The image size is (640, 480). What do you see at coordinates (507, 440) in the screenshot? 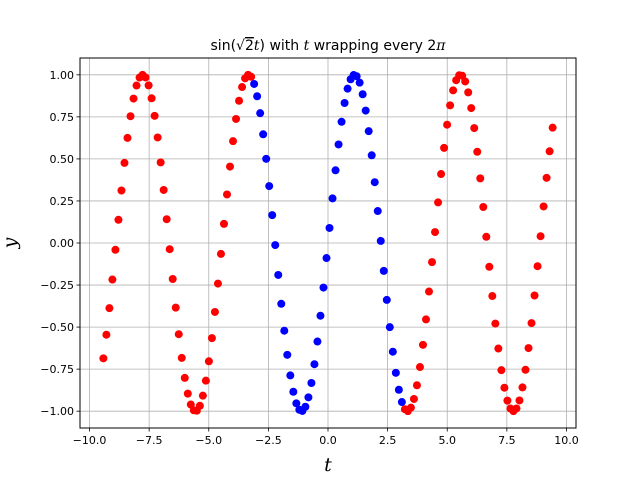
I see `x-tick-label: 7.5` at bounding box center [507, 440].